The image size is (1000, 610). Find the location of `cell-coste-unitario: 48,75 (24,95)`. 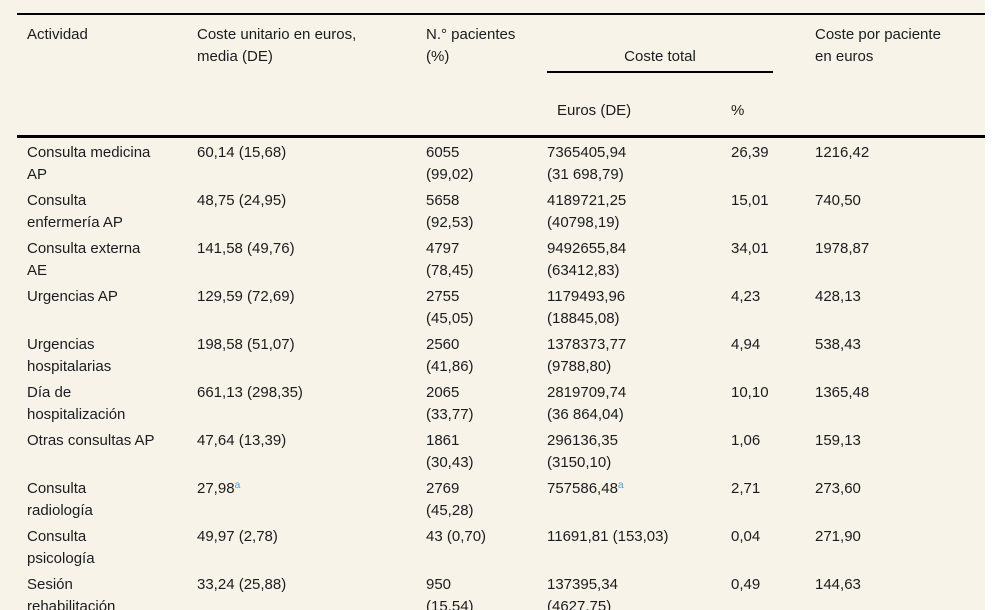

cell-coste-unitario: 48,75 (24,95) is located at coordinates (242, 200).